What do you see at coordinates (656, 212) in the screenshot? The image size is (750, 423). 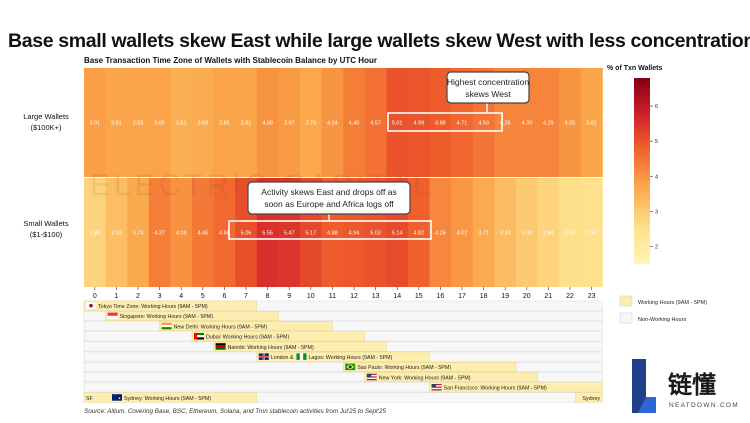 I see `colorbar-tick-label: 3` at bounding box center [656, 212].